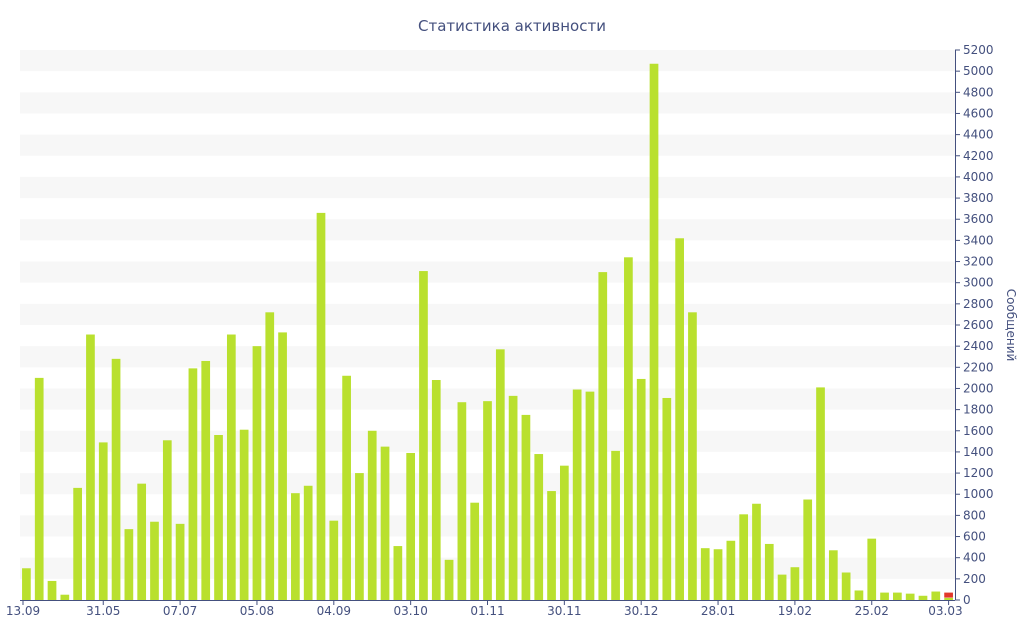 Image resolution: width=1024 pixels, height=640 pixels. What do you see at coordinates (945, 611) in the screenshot?
I see `x-tick-label: 03.03` at bounding box center [945, 611].